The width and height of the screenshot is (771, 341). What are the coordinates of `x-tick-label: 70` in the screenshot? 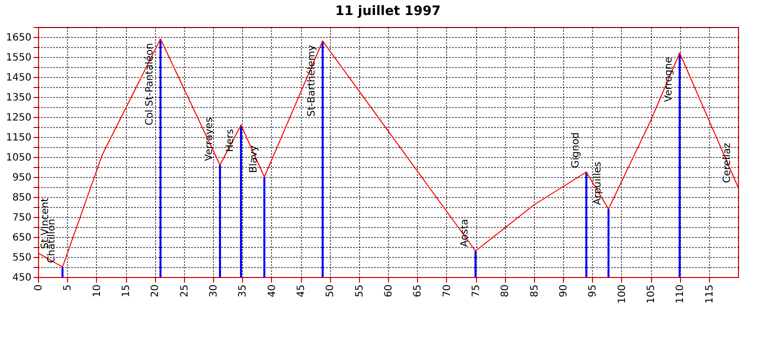 It's located at (447, 291).